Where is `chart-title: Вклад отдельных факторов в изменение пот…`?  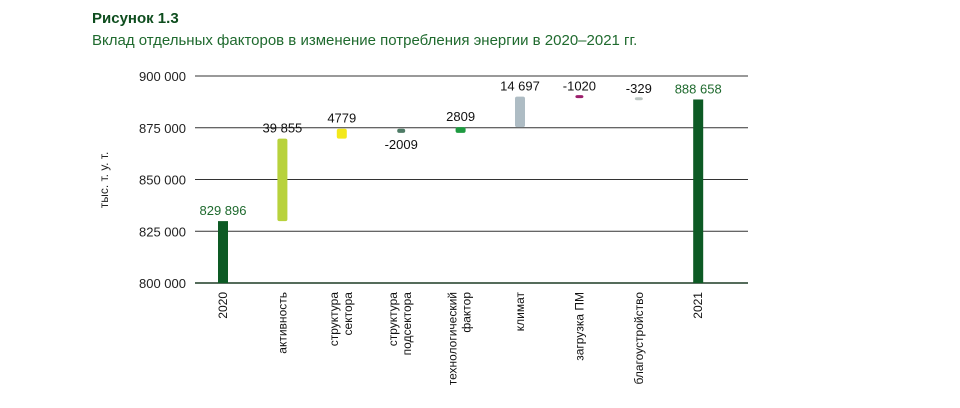 chart-title: Вклад отдельных факторов в изменение пот… is located at coordinates (365, 40).